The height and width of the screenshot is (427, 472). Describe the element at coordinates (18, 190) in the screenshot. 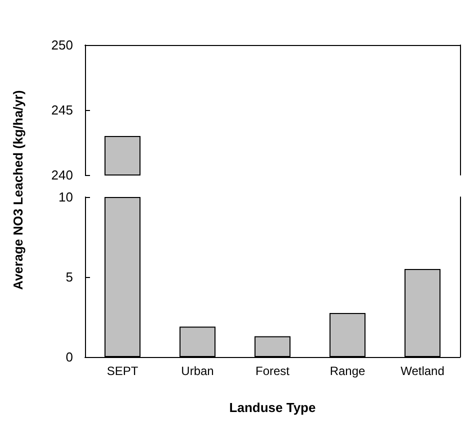

I see `y-axis-title: Average NO3 Leached (kg/ha/yr)` at that location.